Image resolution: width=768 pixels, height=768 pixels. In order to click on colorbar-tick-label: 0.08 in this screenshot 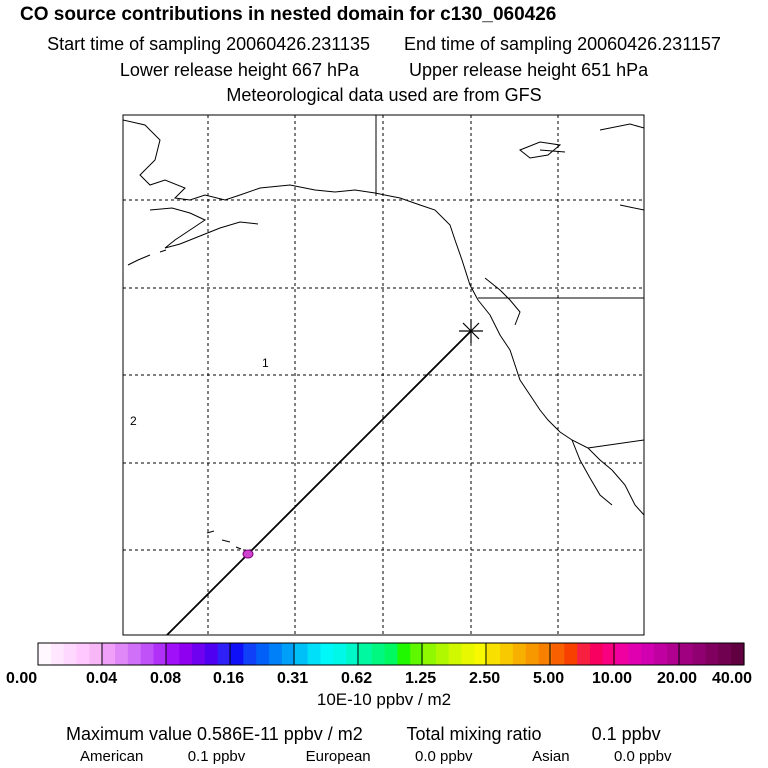, I will do `click(166, 678)`.